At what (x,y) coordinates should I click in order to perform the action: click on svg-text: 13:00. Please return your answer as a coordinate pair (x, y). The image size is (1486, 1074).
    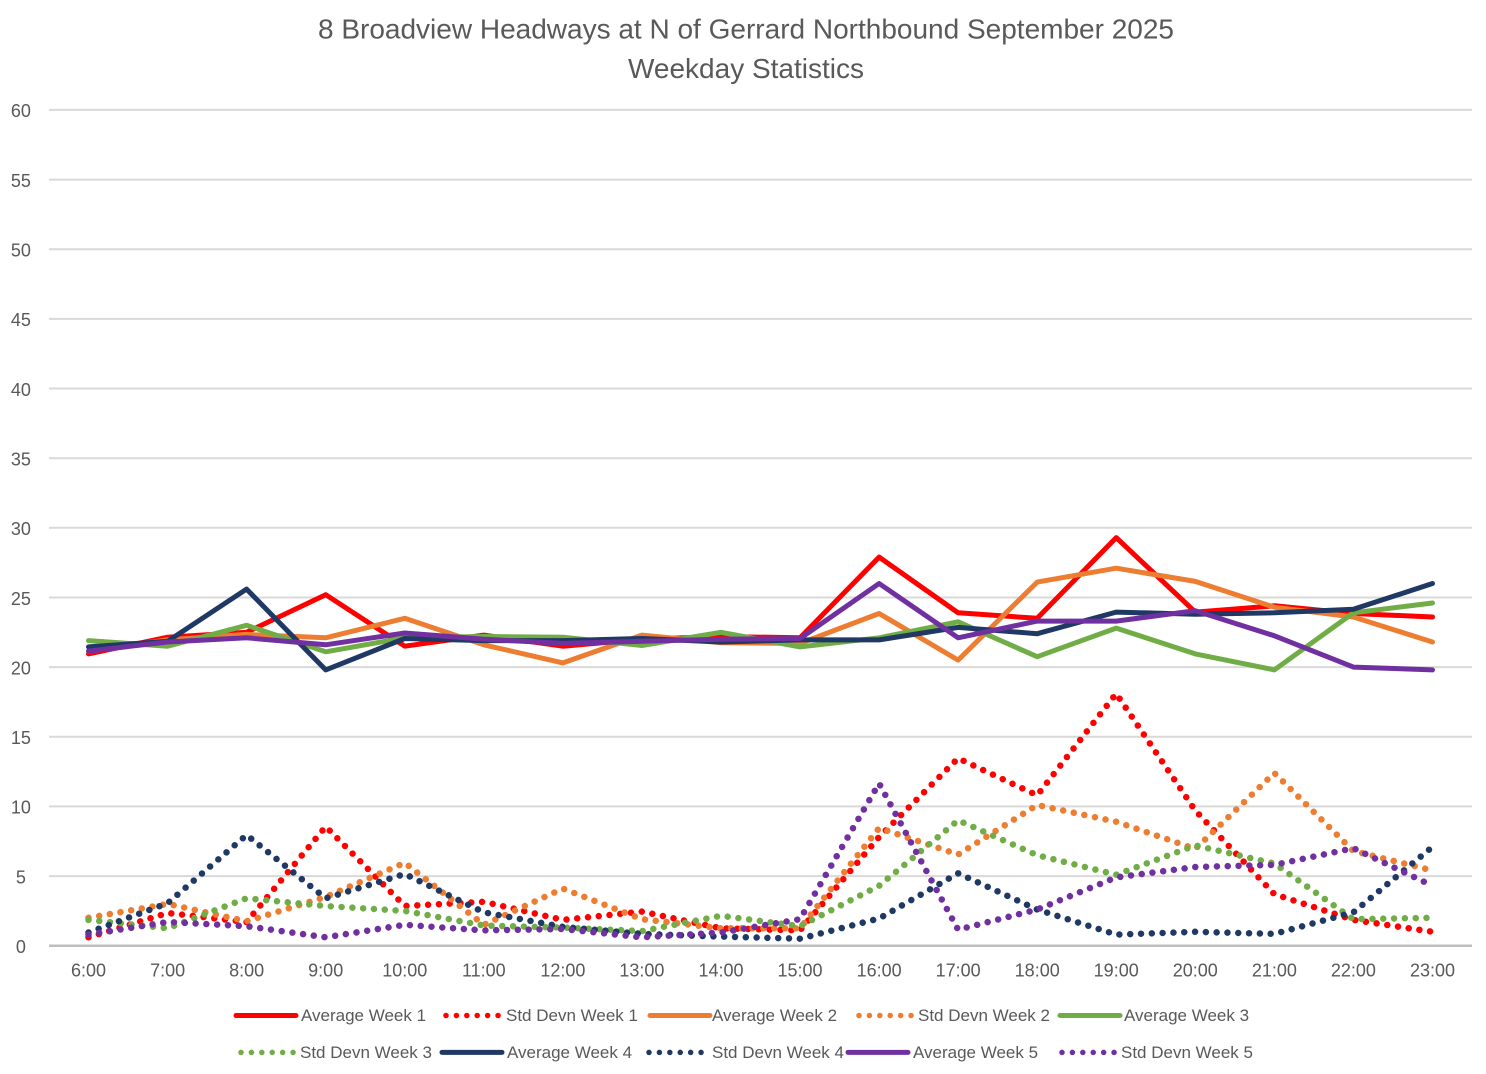
    Looking at the image, I should click on (641, 971).